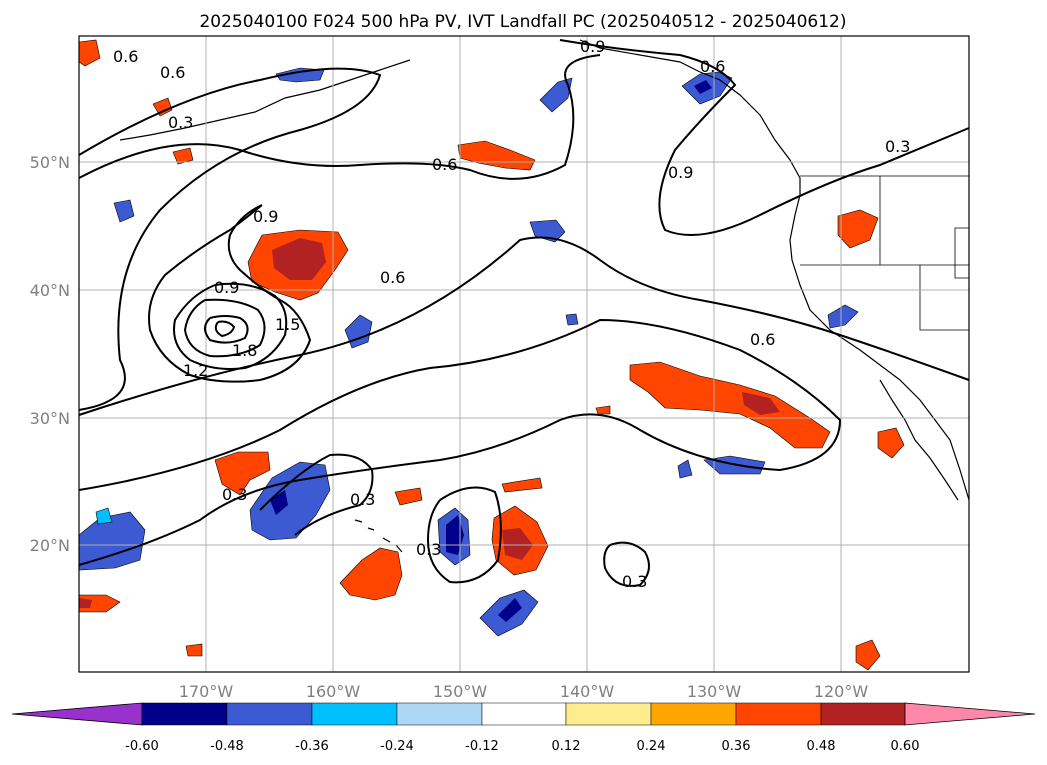 The width and height of the screenshot is (1047, 765). I want to click on lat-label-50n: 50°N, so click(50, 162).